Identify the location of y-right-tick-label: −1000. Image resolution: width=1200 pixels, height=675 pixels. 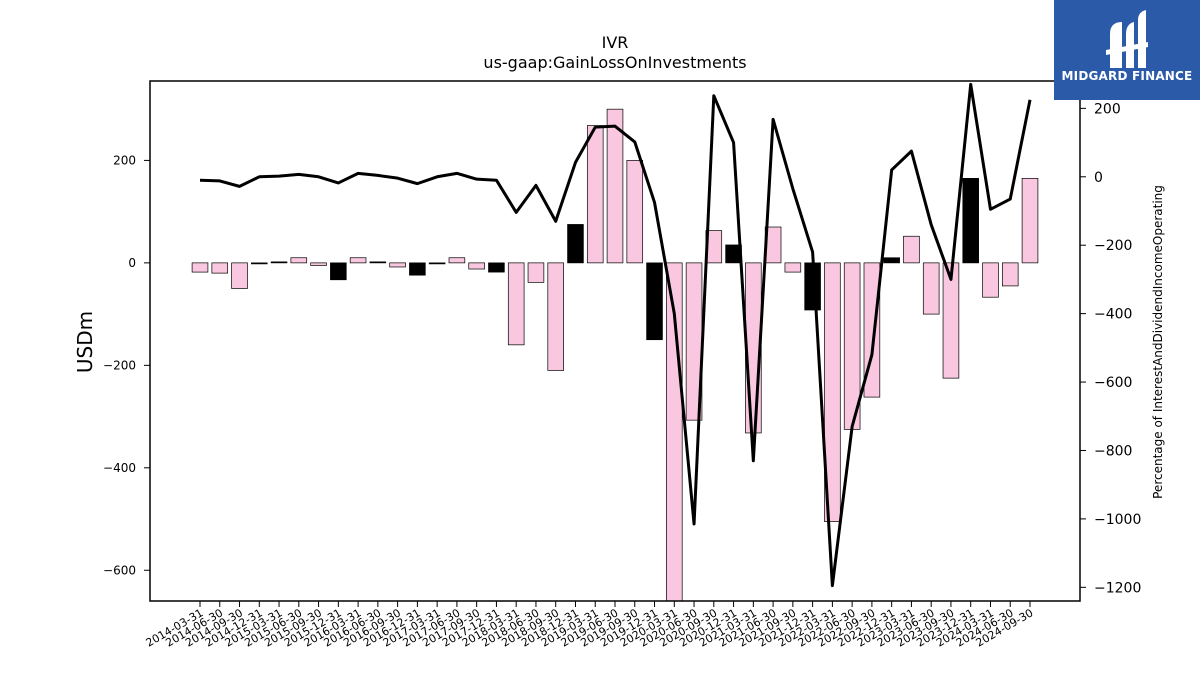
(1117, 520).